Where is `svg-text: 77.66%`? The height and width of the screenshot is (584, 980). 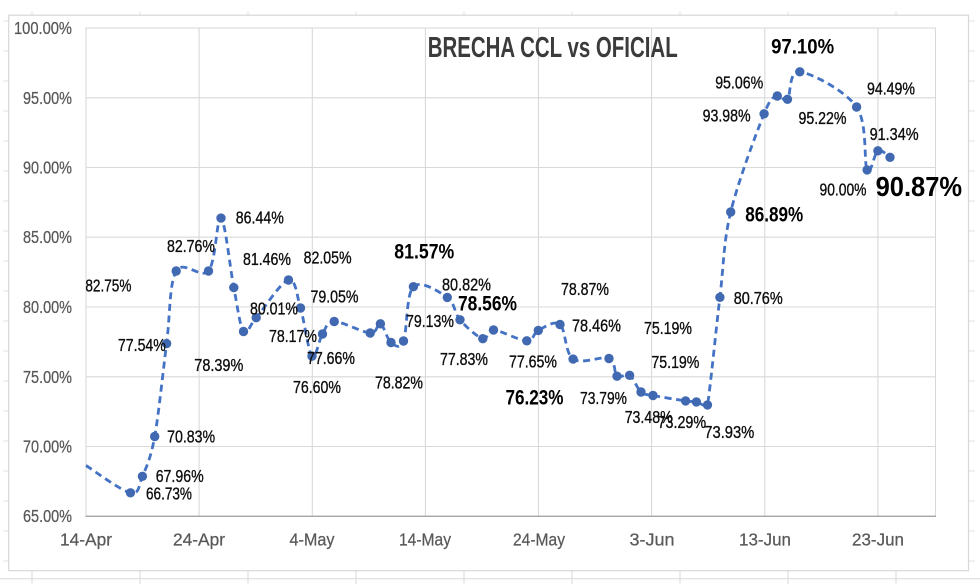
svg-text: 77.66% is located at coordinates (331, 358).